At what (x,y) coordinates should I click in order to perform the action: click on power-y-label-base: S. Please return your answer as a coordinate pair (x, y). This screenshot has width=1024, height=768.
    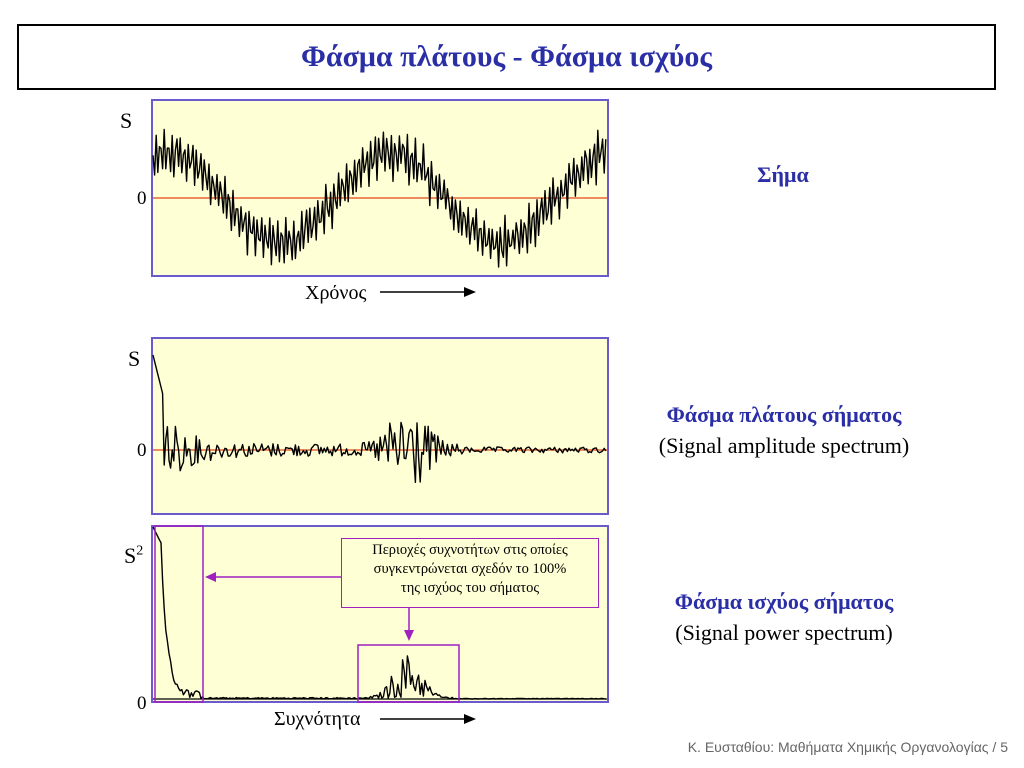
    Looking at the image, I should click on (130, 555).